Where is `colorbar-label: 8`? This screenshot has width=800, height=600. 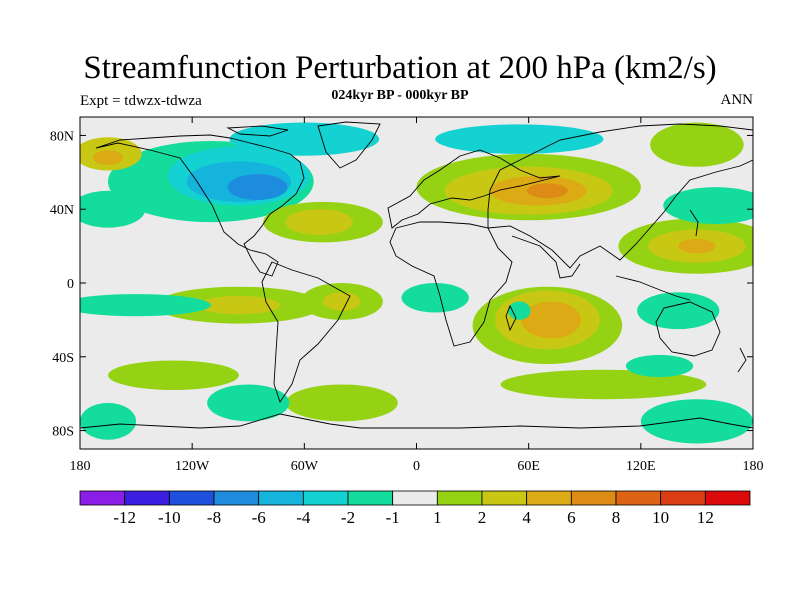 colorbar-label: 8 is located at coordinates (616, 517).